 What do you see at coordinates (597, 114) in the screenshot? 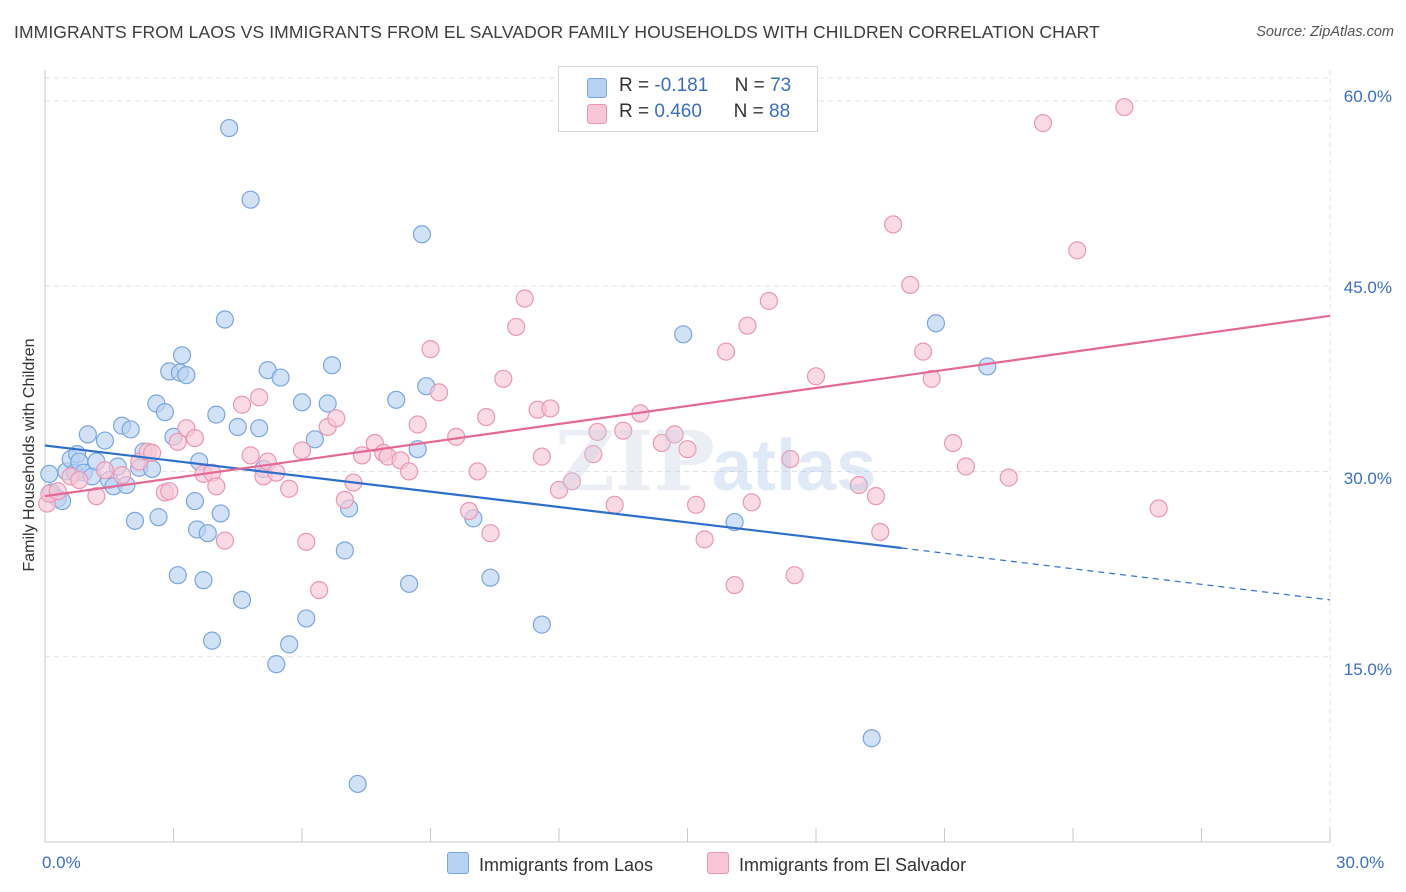
I see `elsalvador-swatch` at bounding box center [597, 114].